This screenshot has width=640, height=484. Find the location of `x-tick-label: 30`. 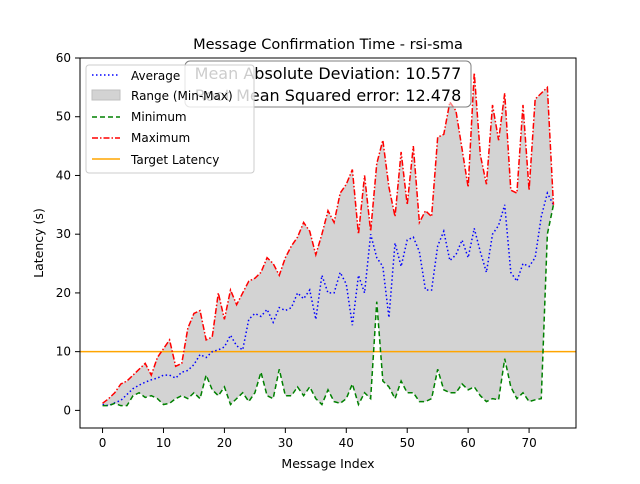

x-tick-label: 30 is located at coordinates (285, 443).